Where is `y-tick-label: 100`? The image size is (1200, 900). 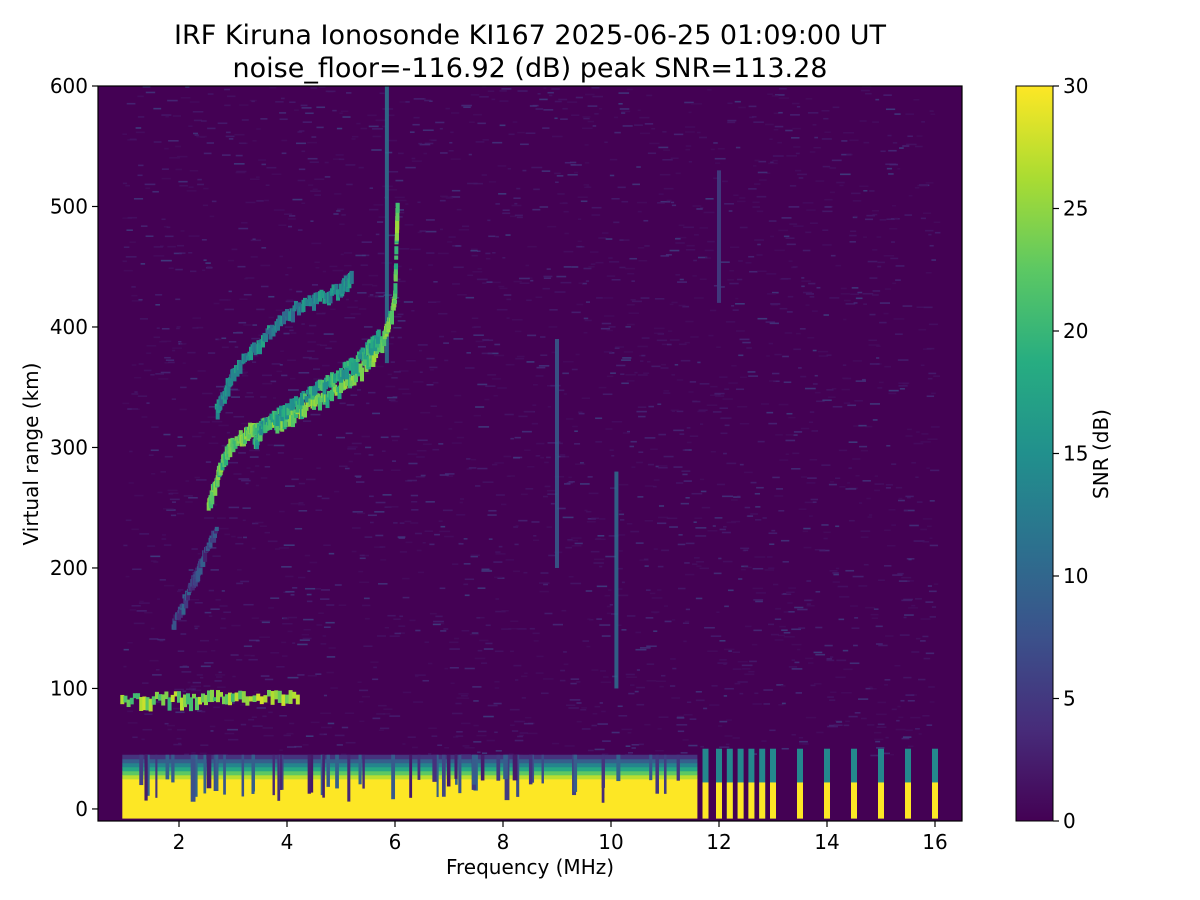
y-tick-label: 100 is located at coordinates (69, 688).